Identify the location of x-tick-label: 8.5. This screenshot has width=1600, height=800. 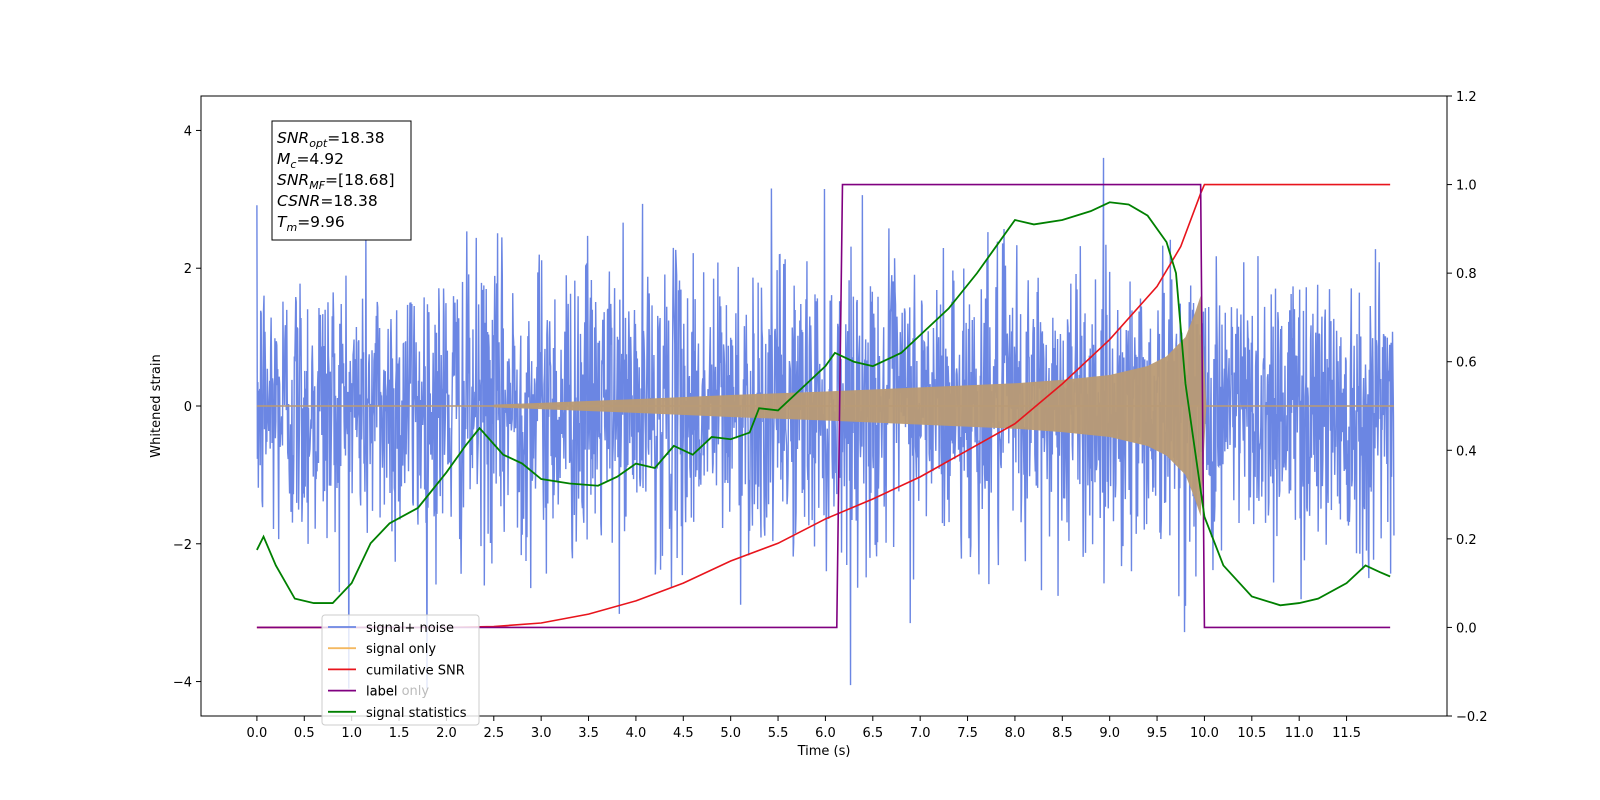
(1062, 733).